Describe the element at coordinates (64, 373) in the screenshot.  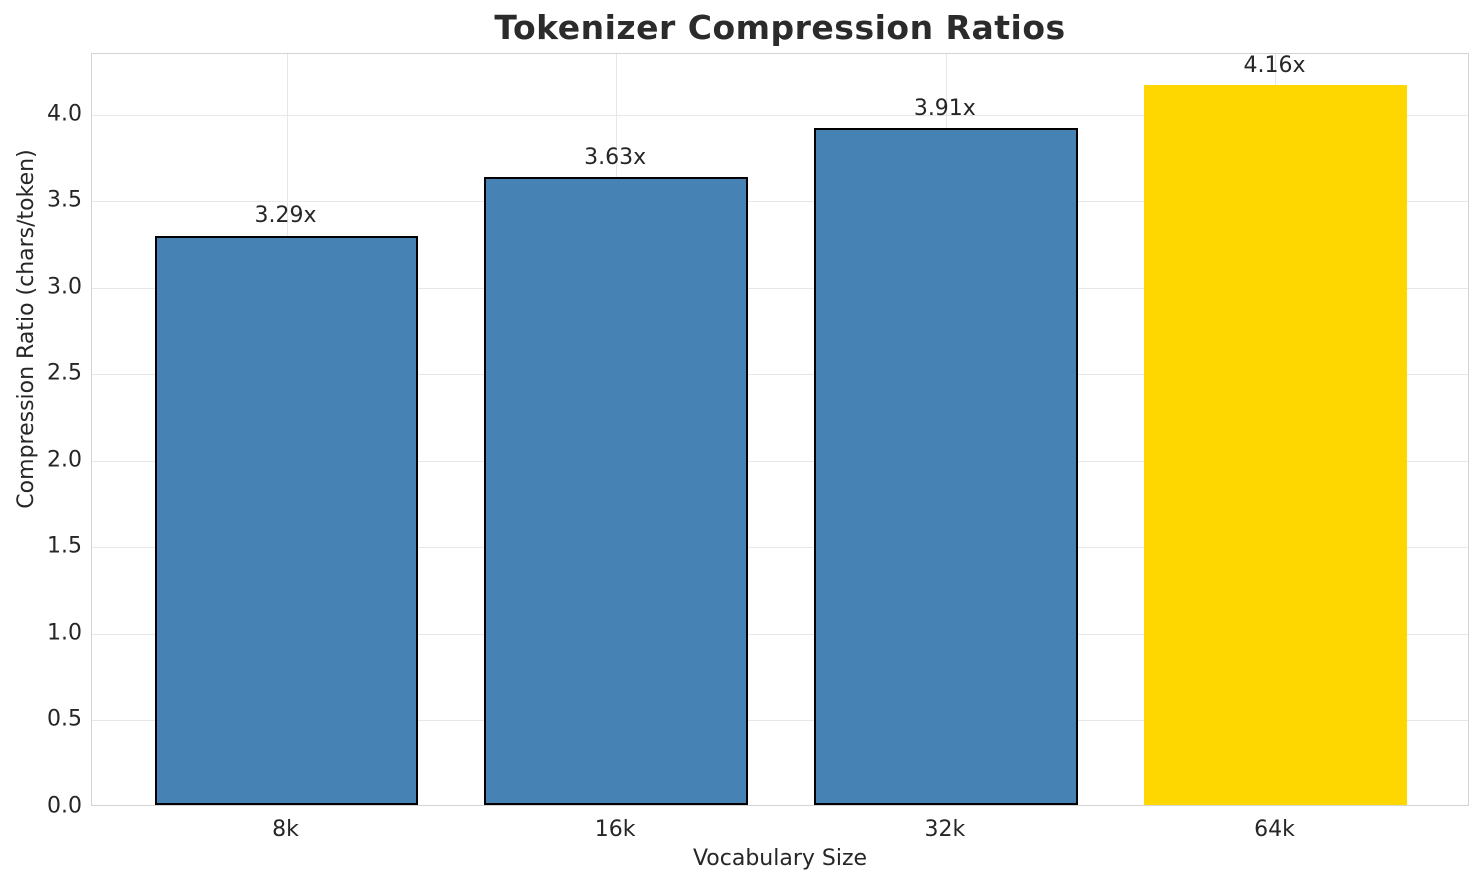
I see `ytick-label-2.5: 2.5` at that location.